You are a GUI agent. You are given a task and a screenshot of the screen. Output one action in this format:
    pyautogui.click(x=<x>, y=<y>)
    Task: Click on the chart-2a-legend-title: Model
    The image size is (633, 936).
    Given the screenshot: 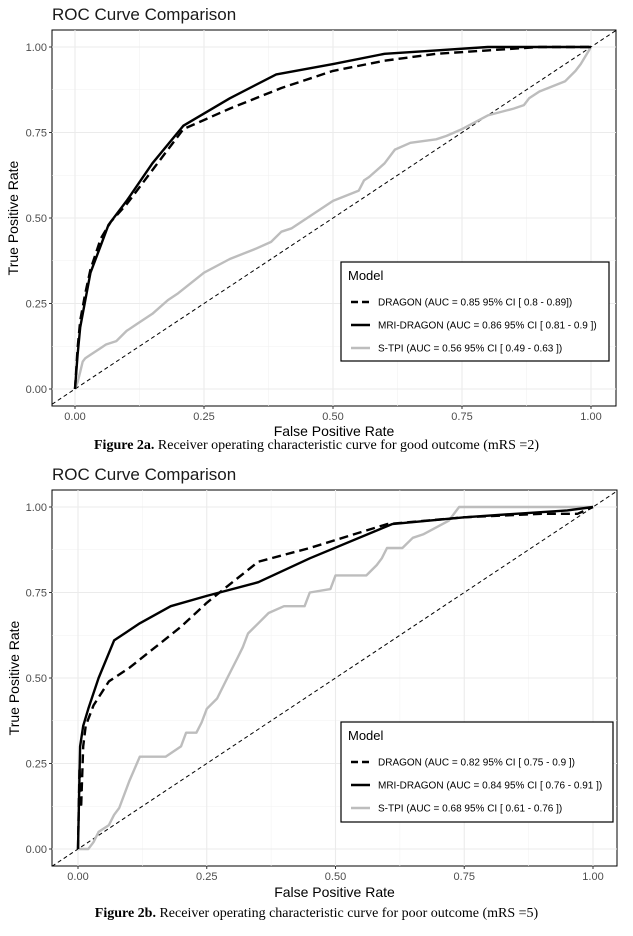 What is the action you would take?
    pyautogui.click(x=366, y=275)
    